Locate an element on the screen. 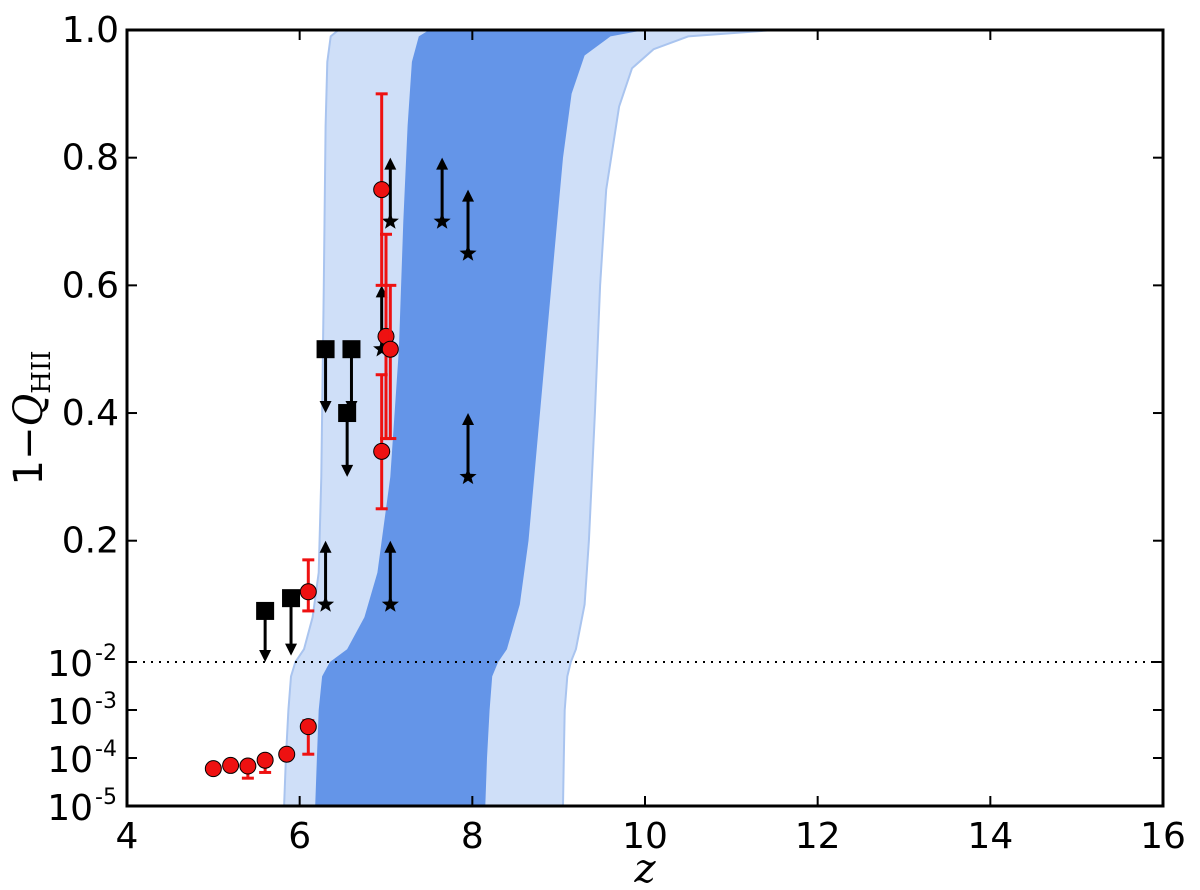 This screenshot has height=890, width=1200. y-tick-label: 0.4 is located at coordinates (90, 413).